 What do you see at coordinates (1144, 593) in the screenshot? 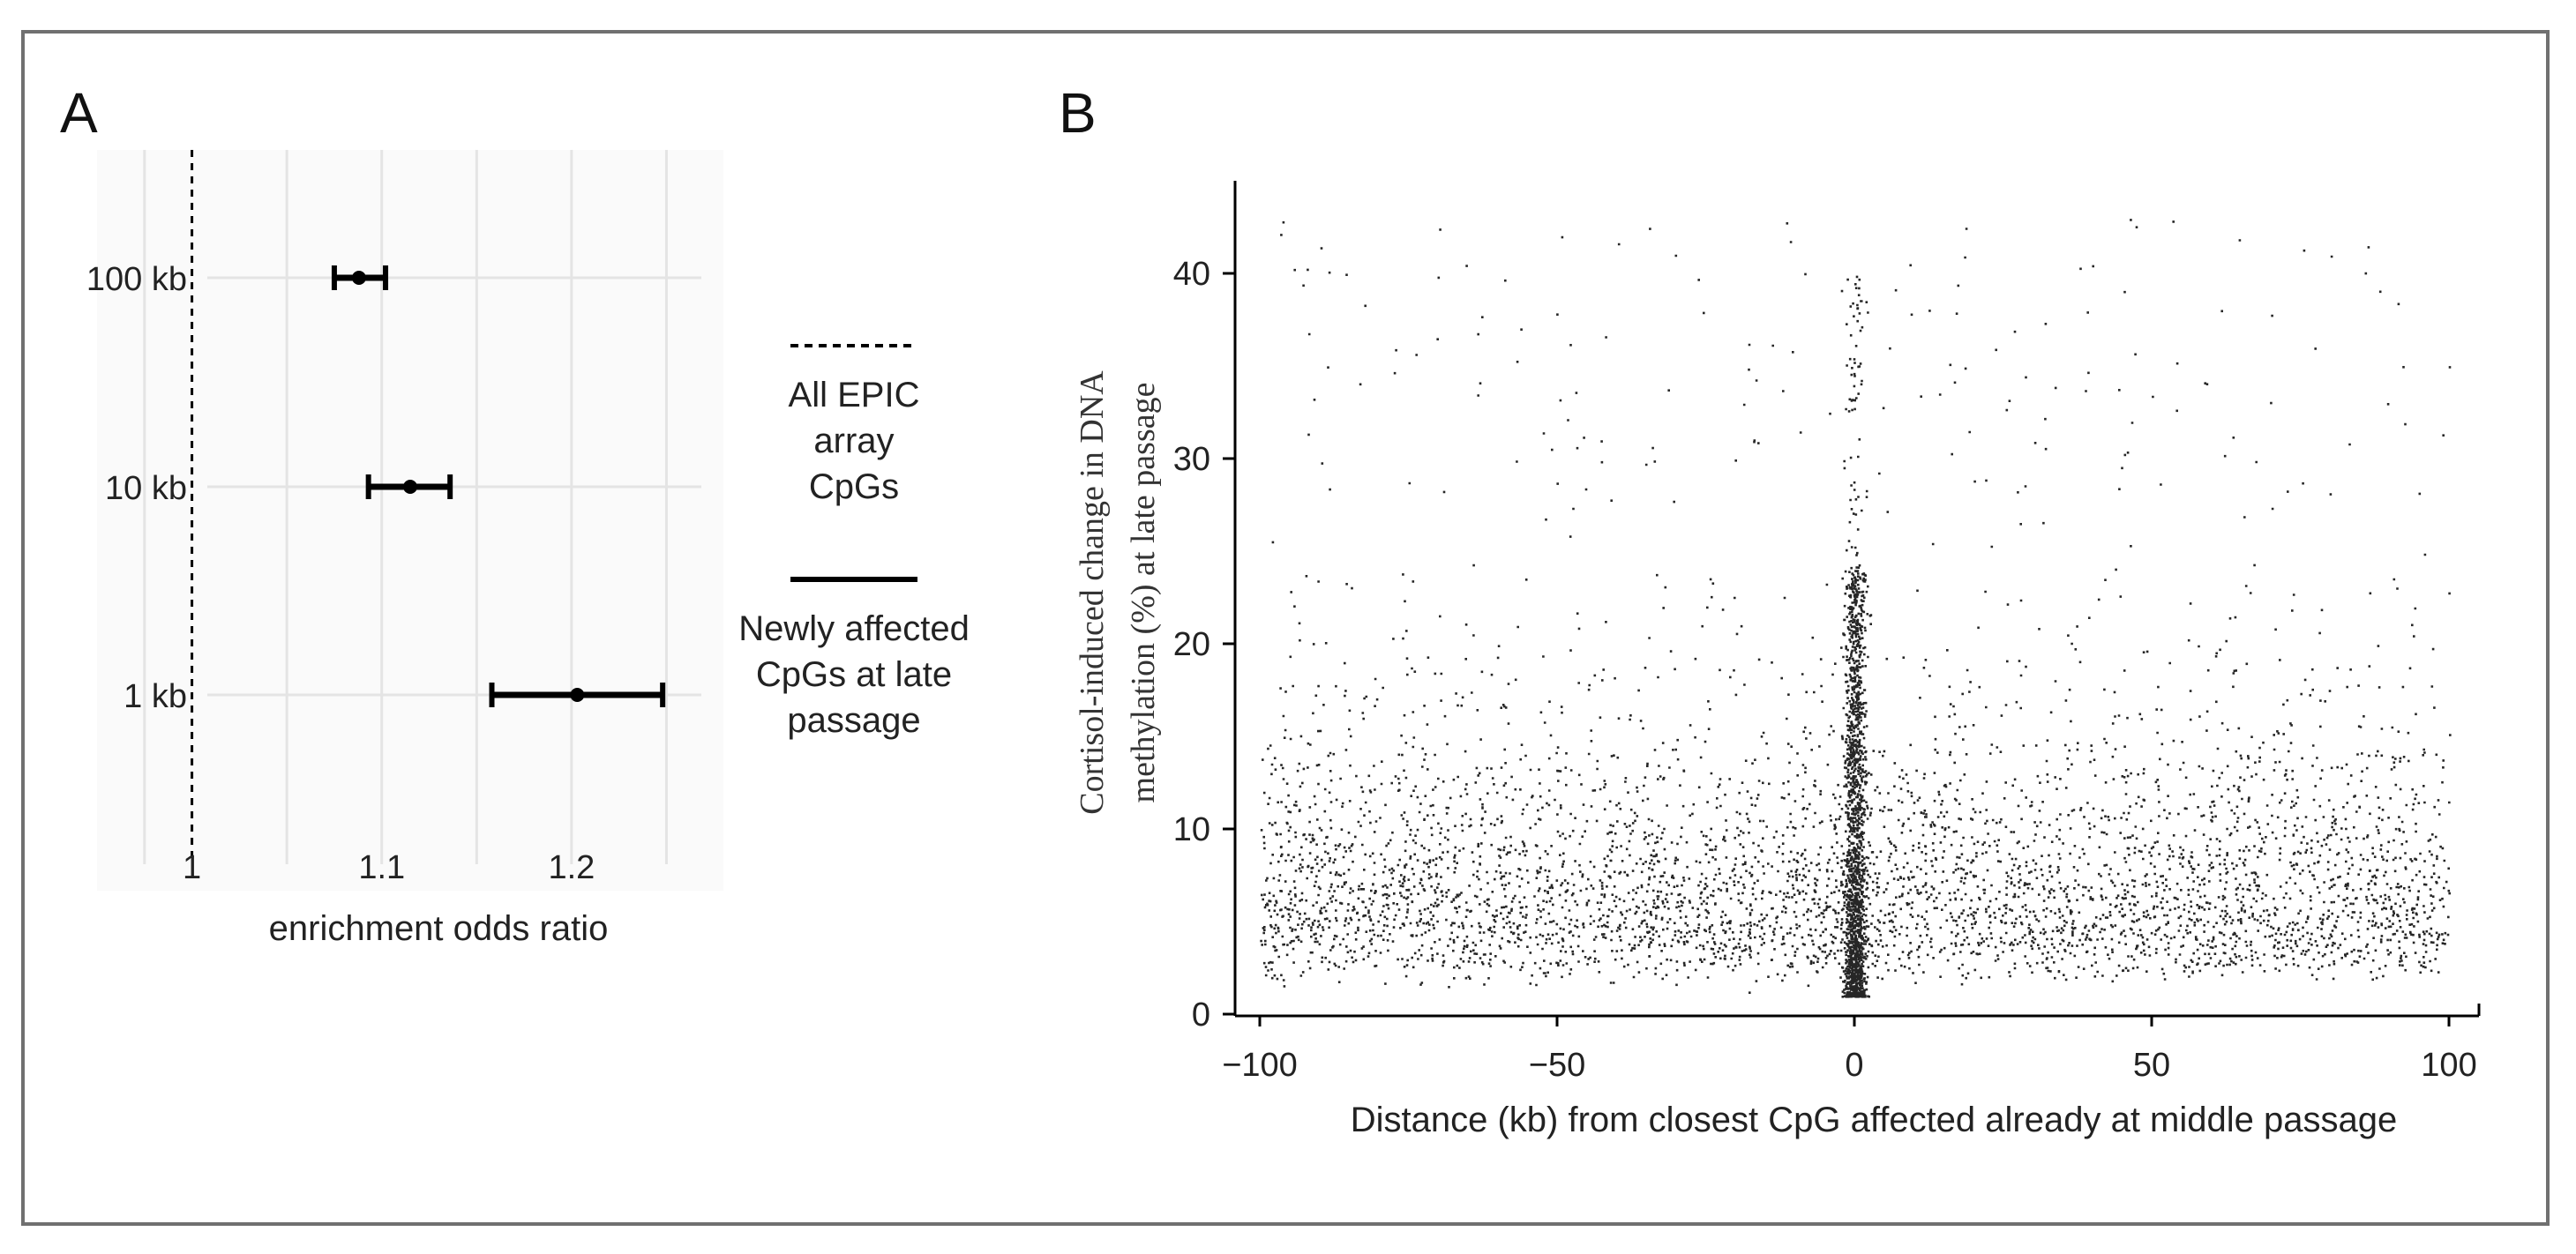
I see `panel-b-y-axis-title-line: methylation (%) at late passage` at bounding box center [1144, 593].